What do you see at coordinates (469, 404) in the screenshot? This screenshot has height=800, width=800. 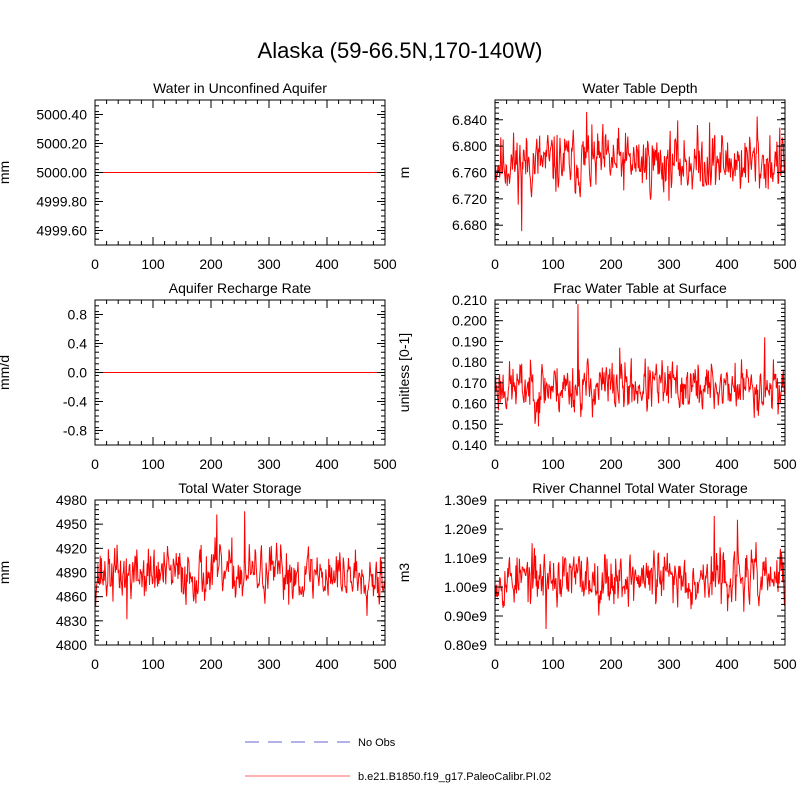 I see `y-tick-label: 0.160` at bounding box center [469, 404].